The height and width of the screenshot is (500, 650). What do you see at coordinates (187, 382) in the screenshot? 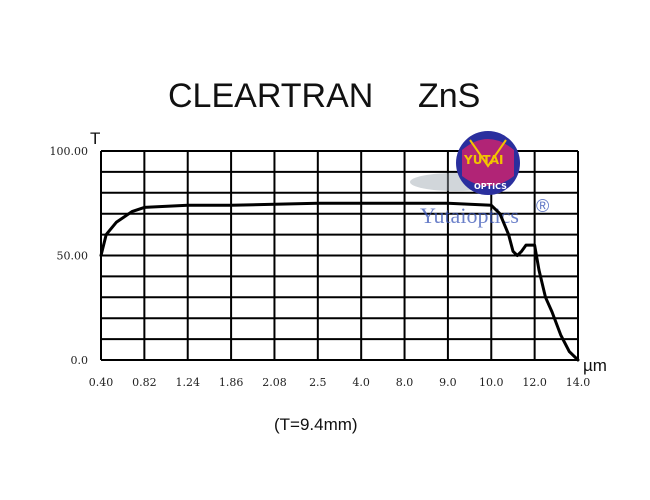
I see `x-tick-label: 1.24` at bounding box center [187, 382].